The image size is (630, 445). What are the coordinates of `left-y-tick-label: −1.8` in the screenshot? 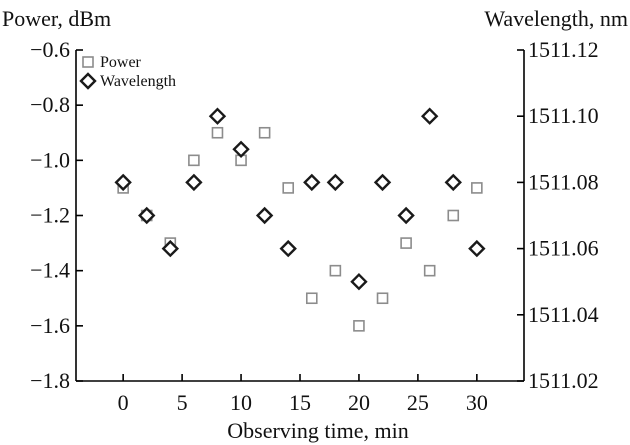 It's located at (50, 380).